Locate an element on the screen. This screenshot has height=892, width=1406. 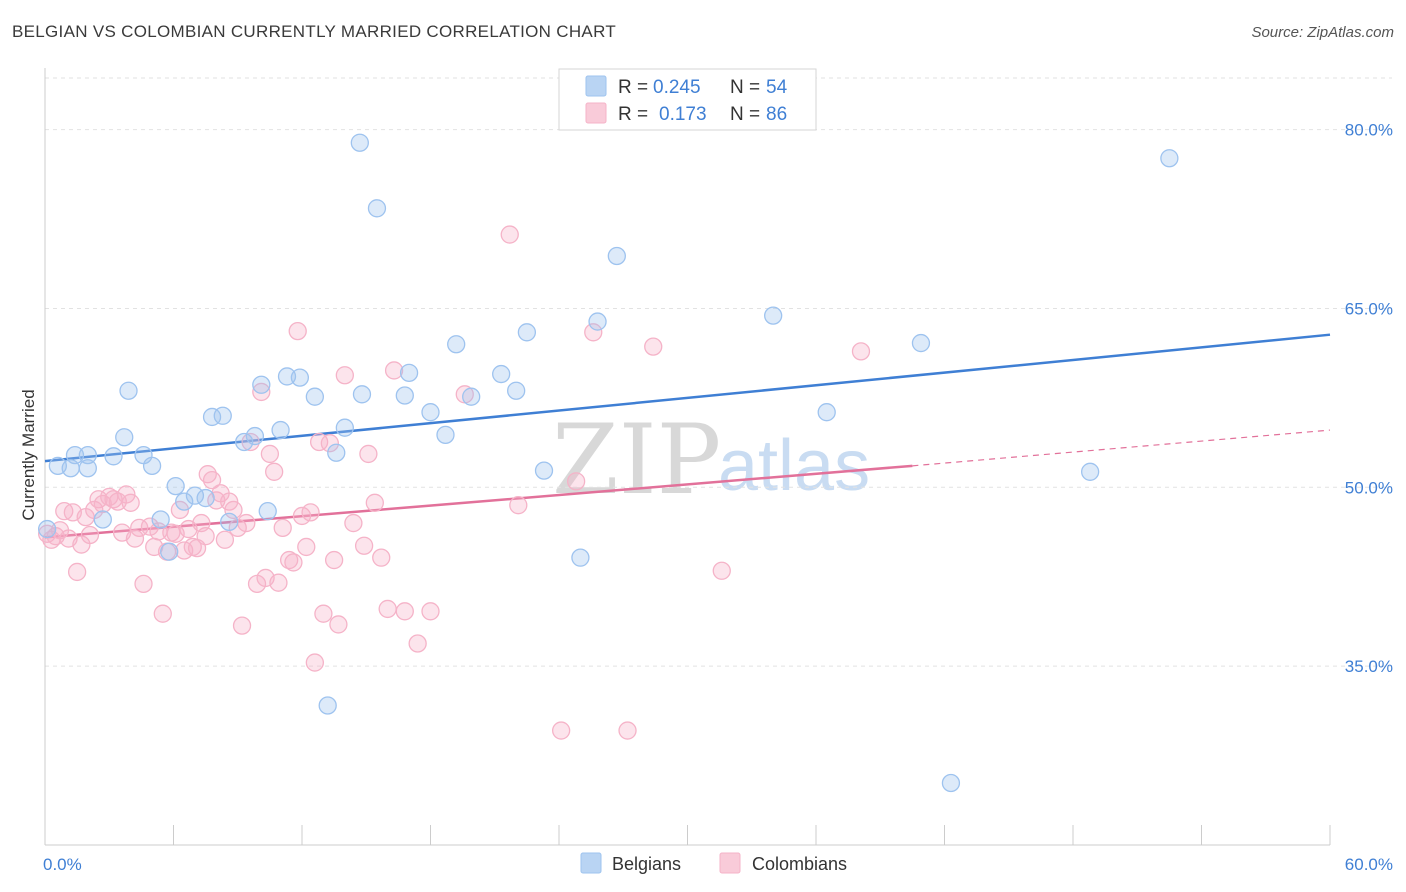
legend-swatch-belgians is located at coordinates (596, 86).